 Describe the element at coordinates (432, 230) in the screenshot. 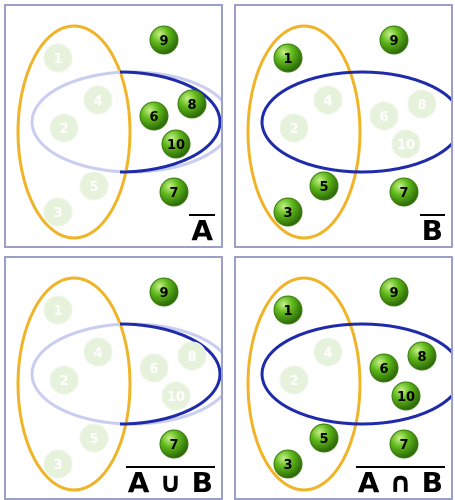

I see `label-complement-b: B` at that location.